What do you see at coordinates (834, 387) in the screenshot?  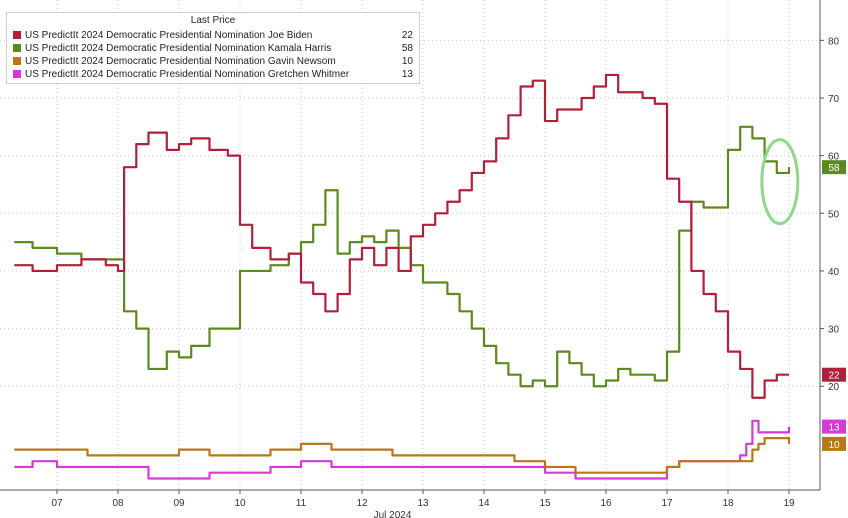 I see `y-tick-label: 20` at bounding box center [834, 387].